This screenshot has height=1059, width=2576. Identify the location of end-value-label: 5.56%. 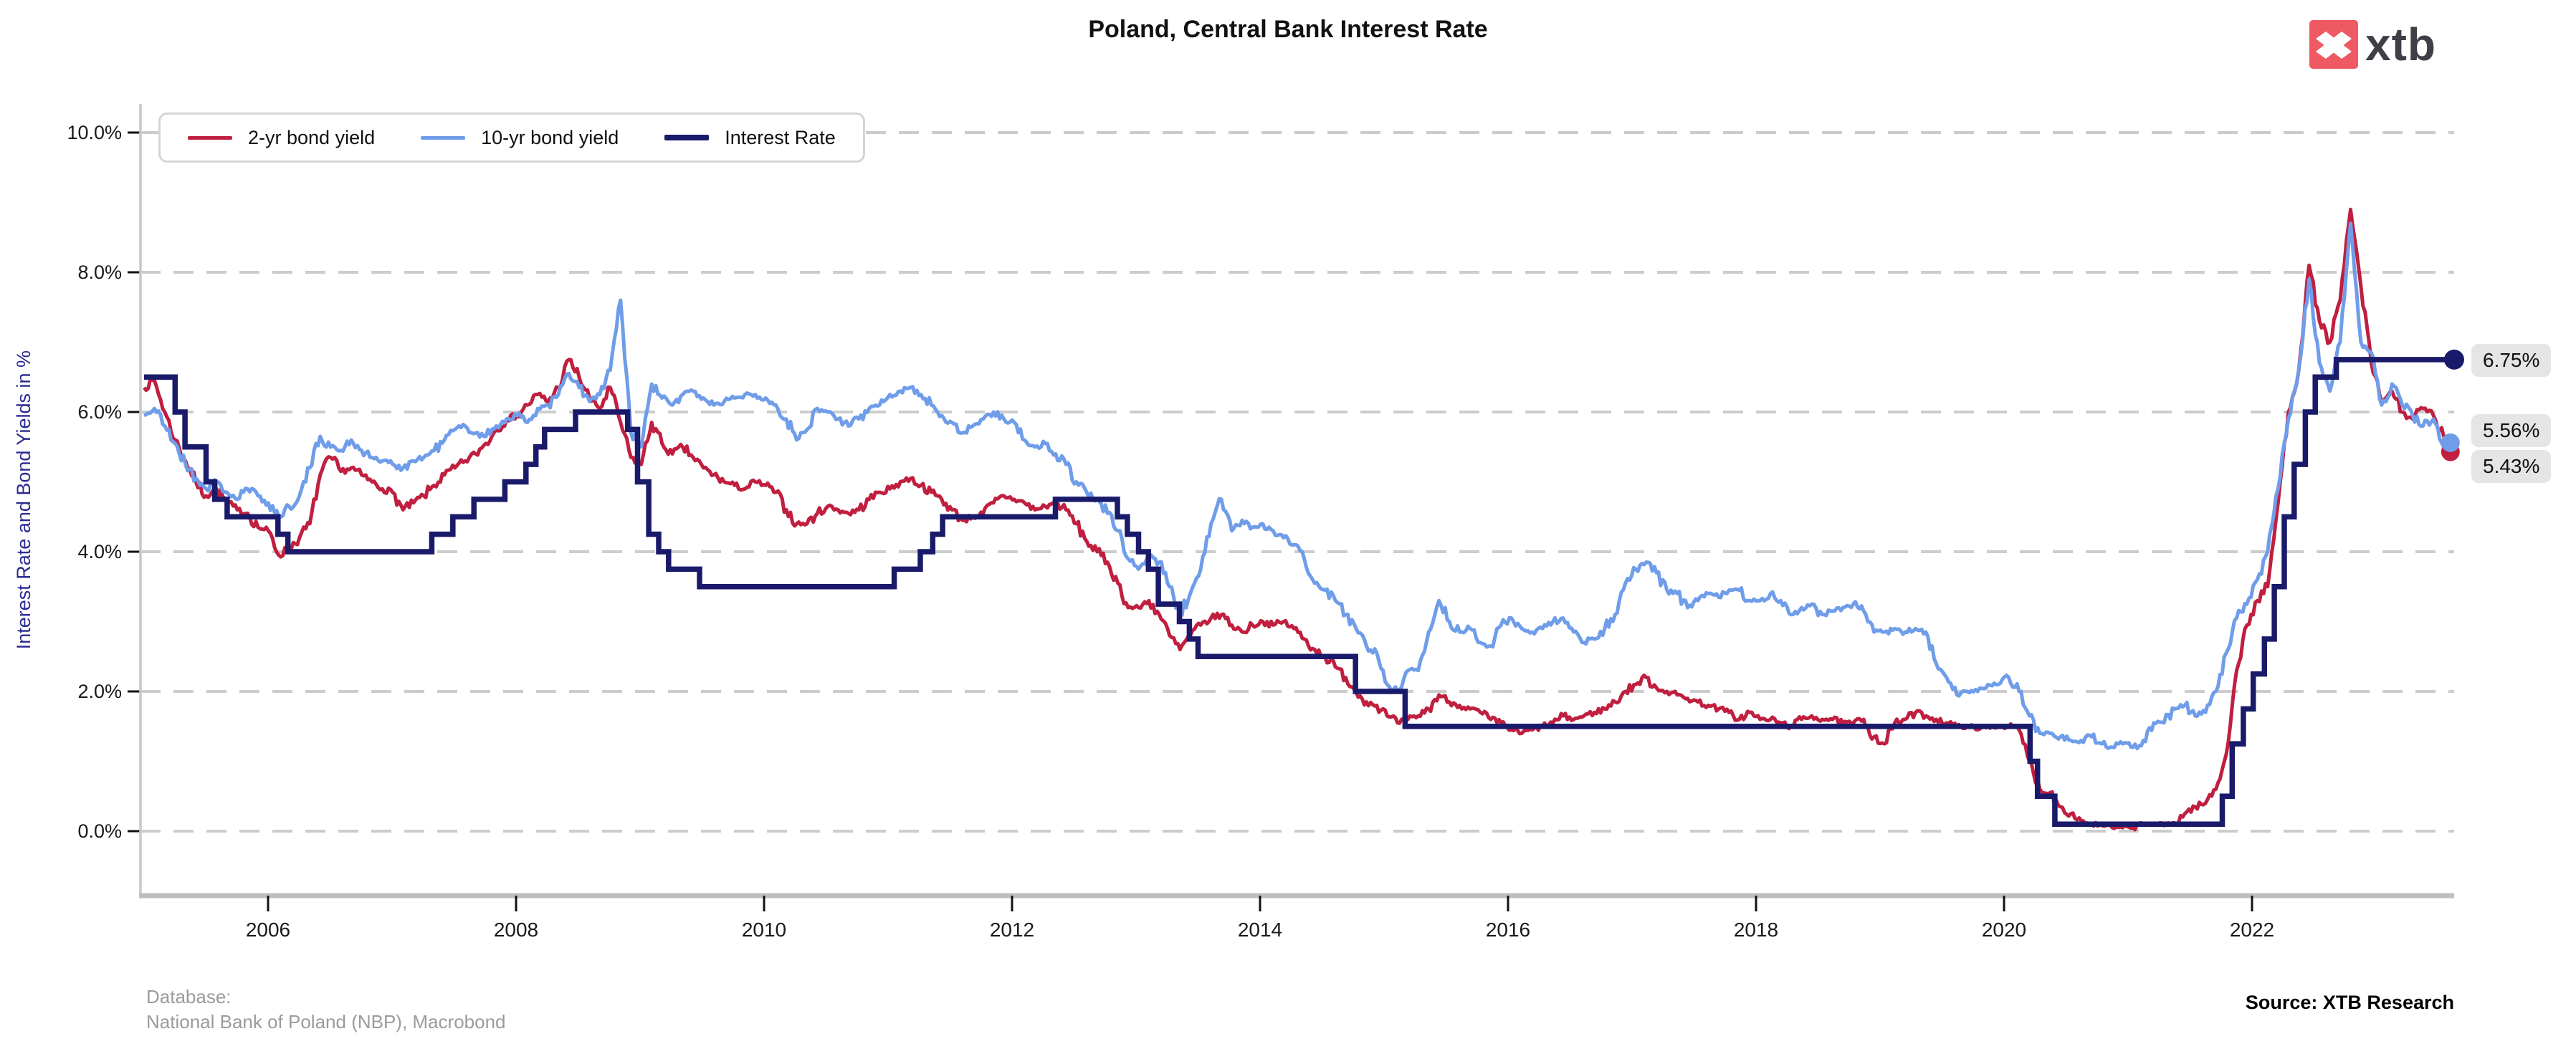
(2511, 430).